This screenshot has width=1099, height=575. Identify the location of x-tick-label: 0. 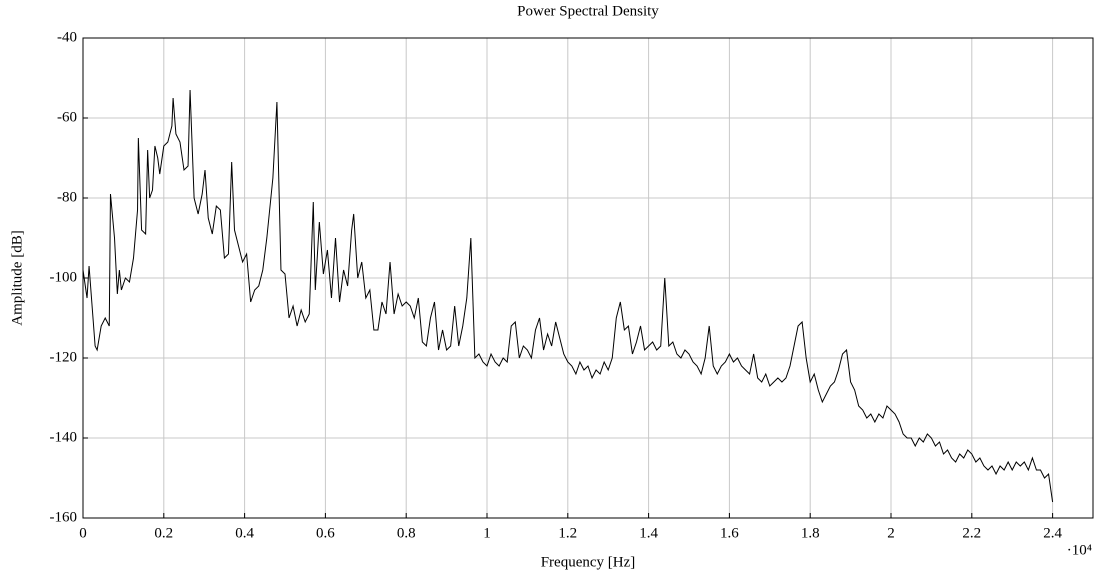
(83, 533).